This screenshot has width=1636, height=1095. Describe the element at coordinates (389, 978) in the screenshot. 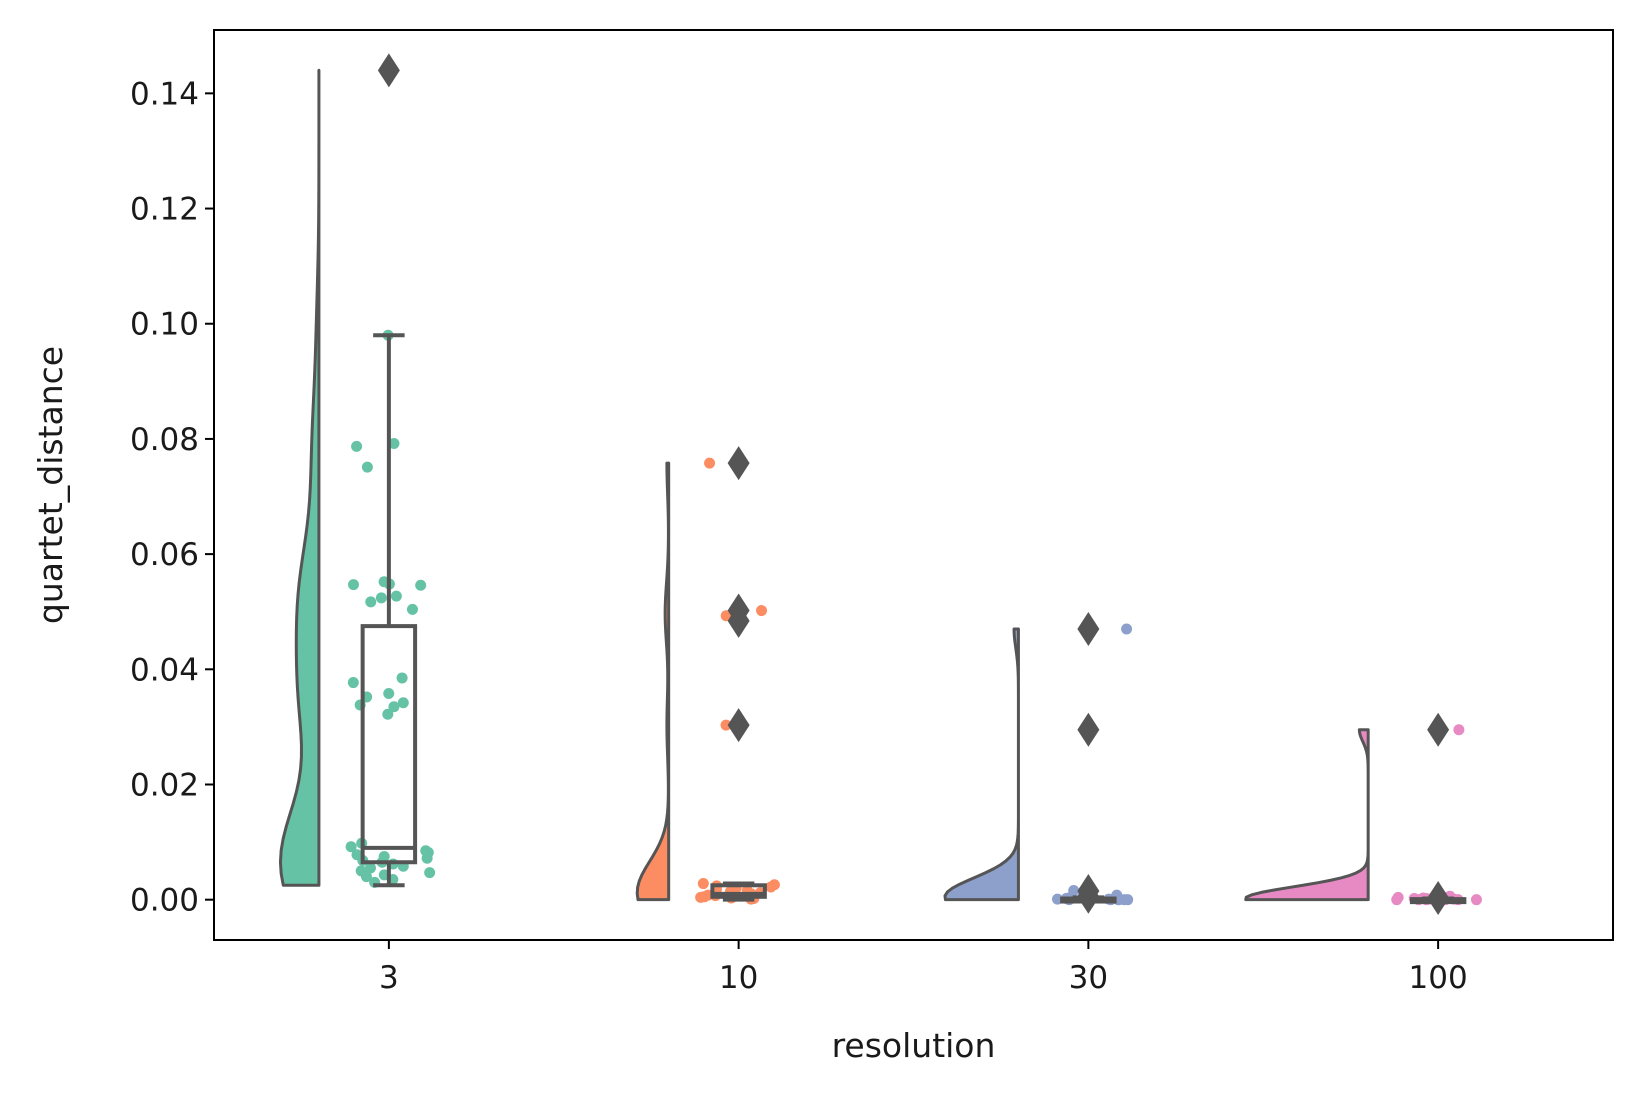

I see `x-tick-label: 3` at that location.